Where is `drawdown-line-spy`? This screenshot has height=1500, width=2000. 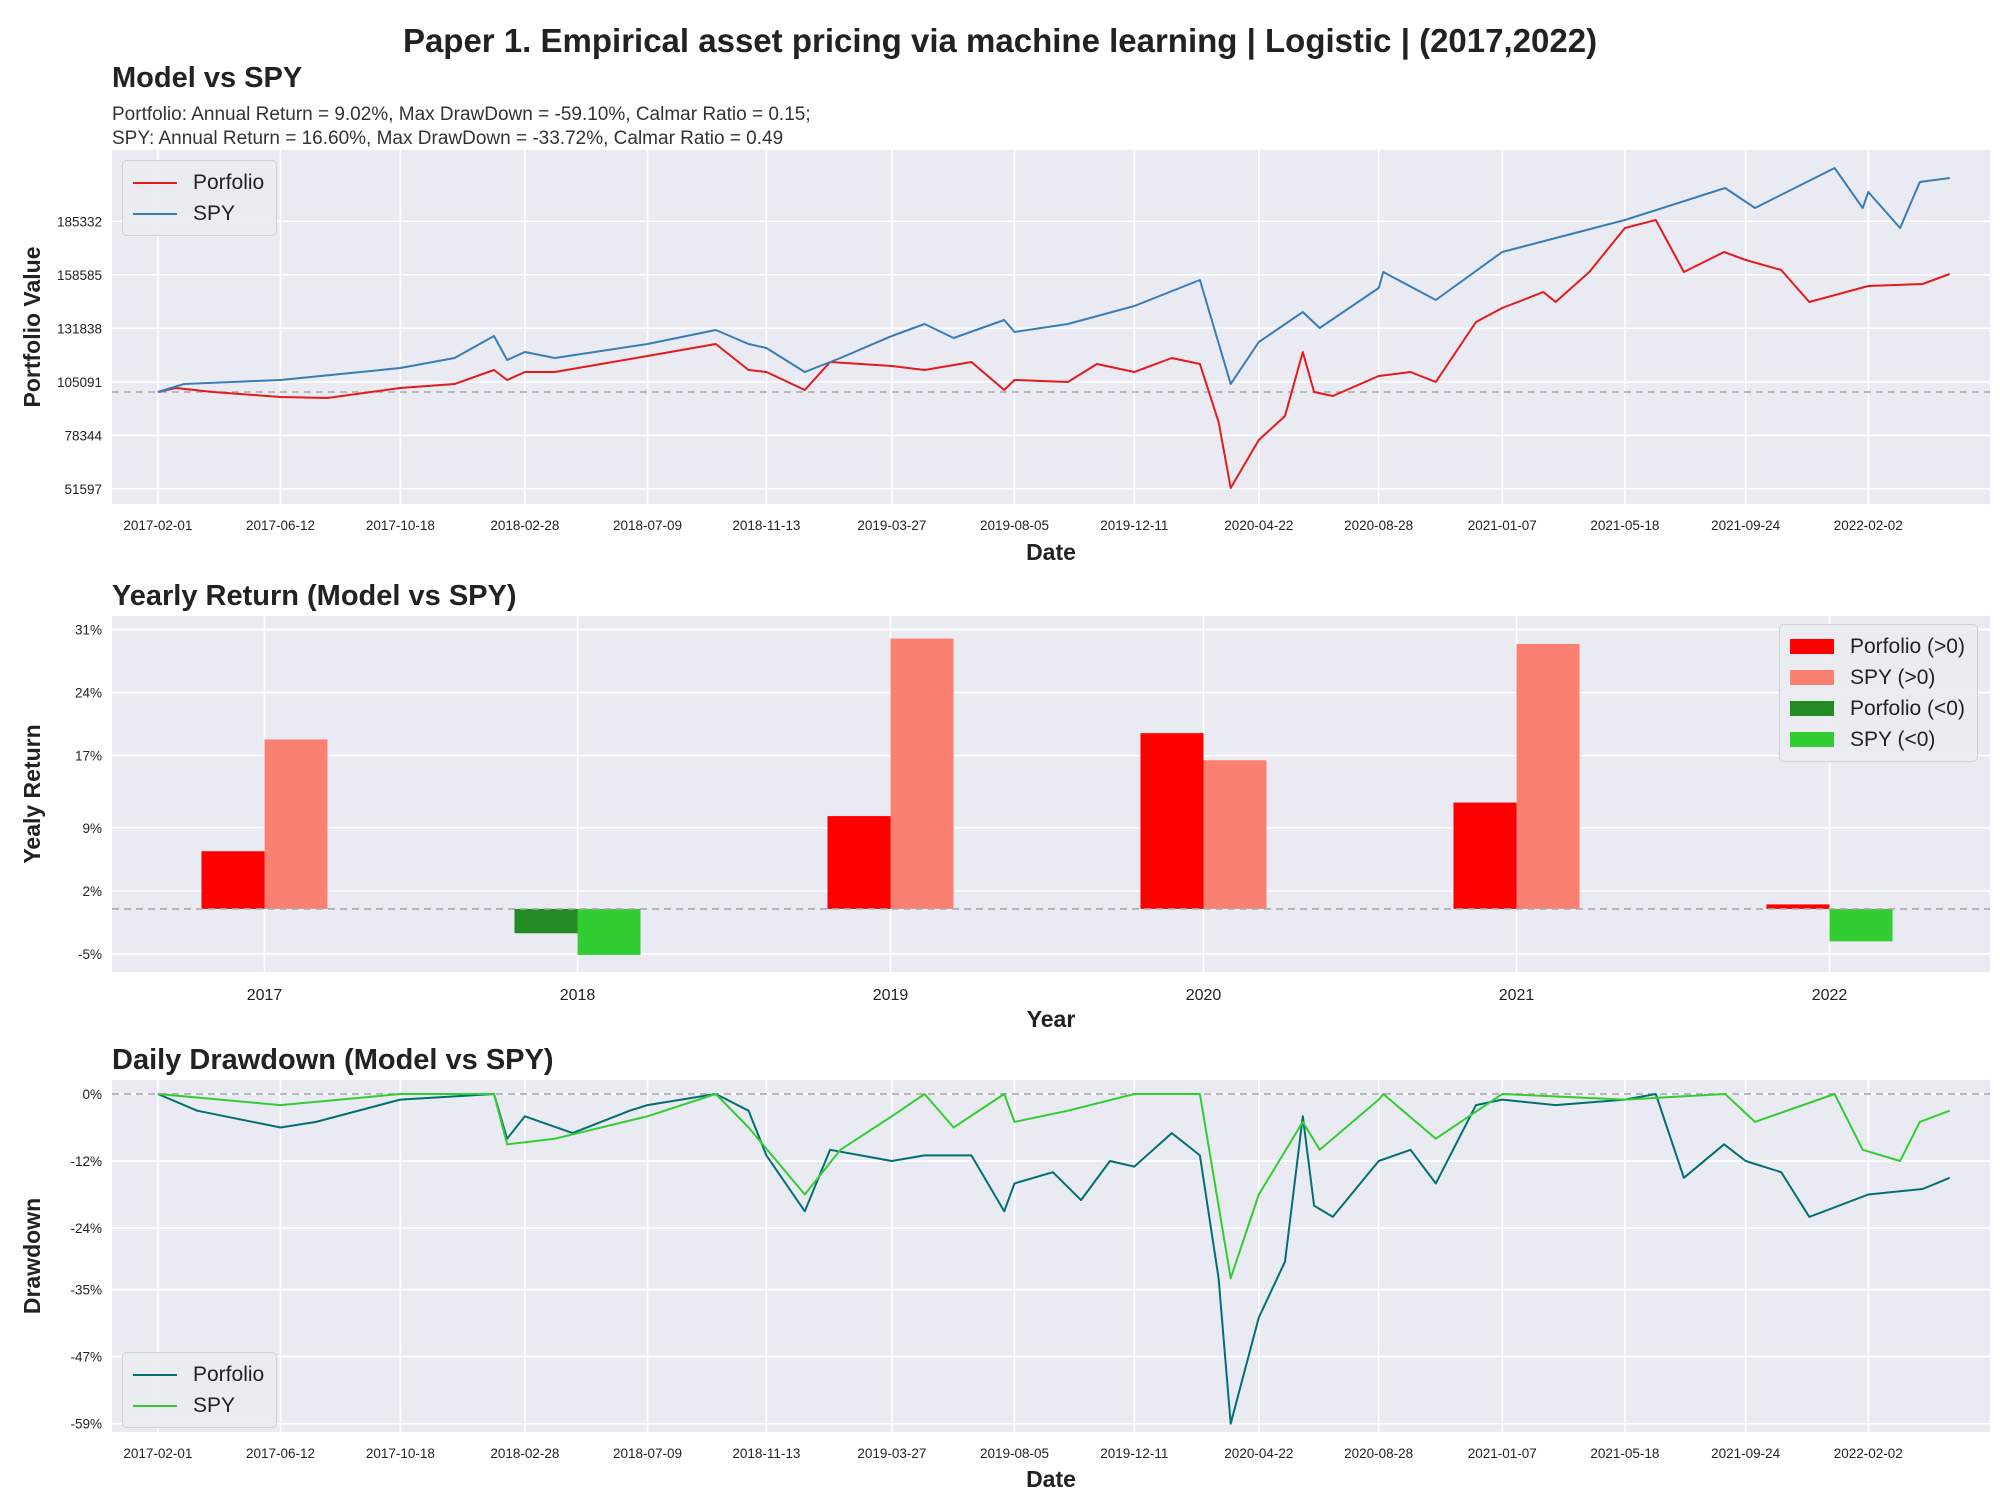
drawdown-line-spy is located at coordinates (1054, 1186).